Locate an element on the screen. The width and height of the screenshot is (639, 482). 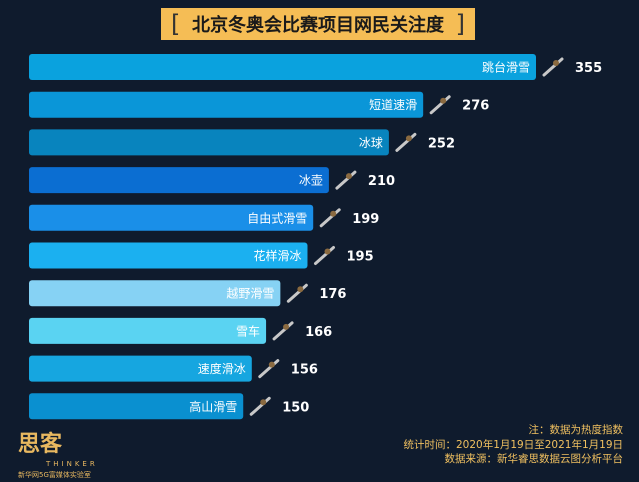
footer-note: 注：数据为热度指数 is located at coordinates (576, 430).